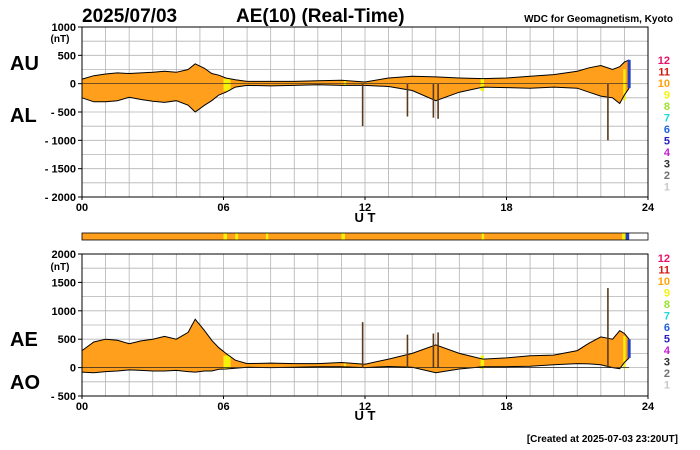  Describe the element at coordinates (60, 170) in the screenshot. I see `y-tick-label: - 1500` at that location.